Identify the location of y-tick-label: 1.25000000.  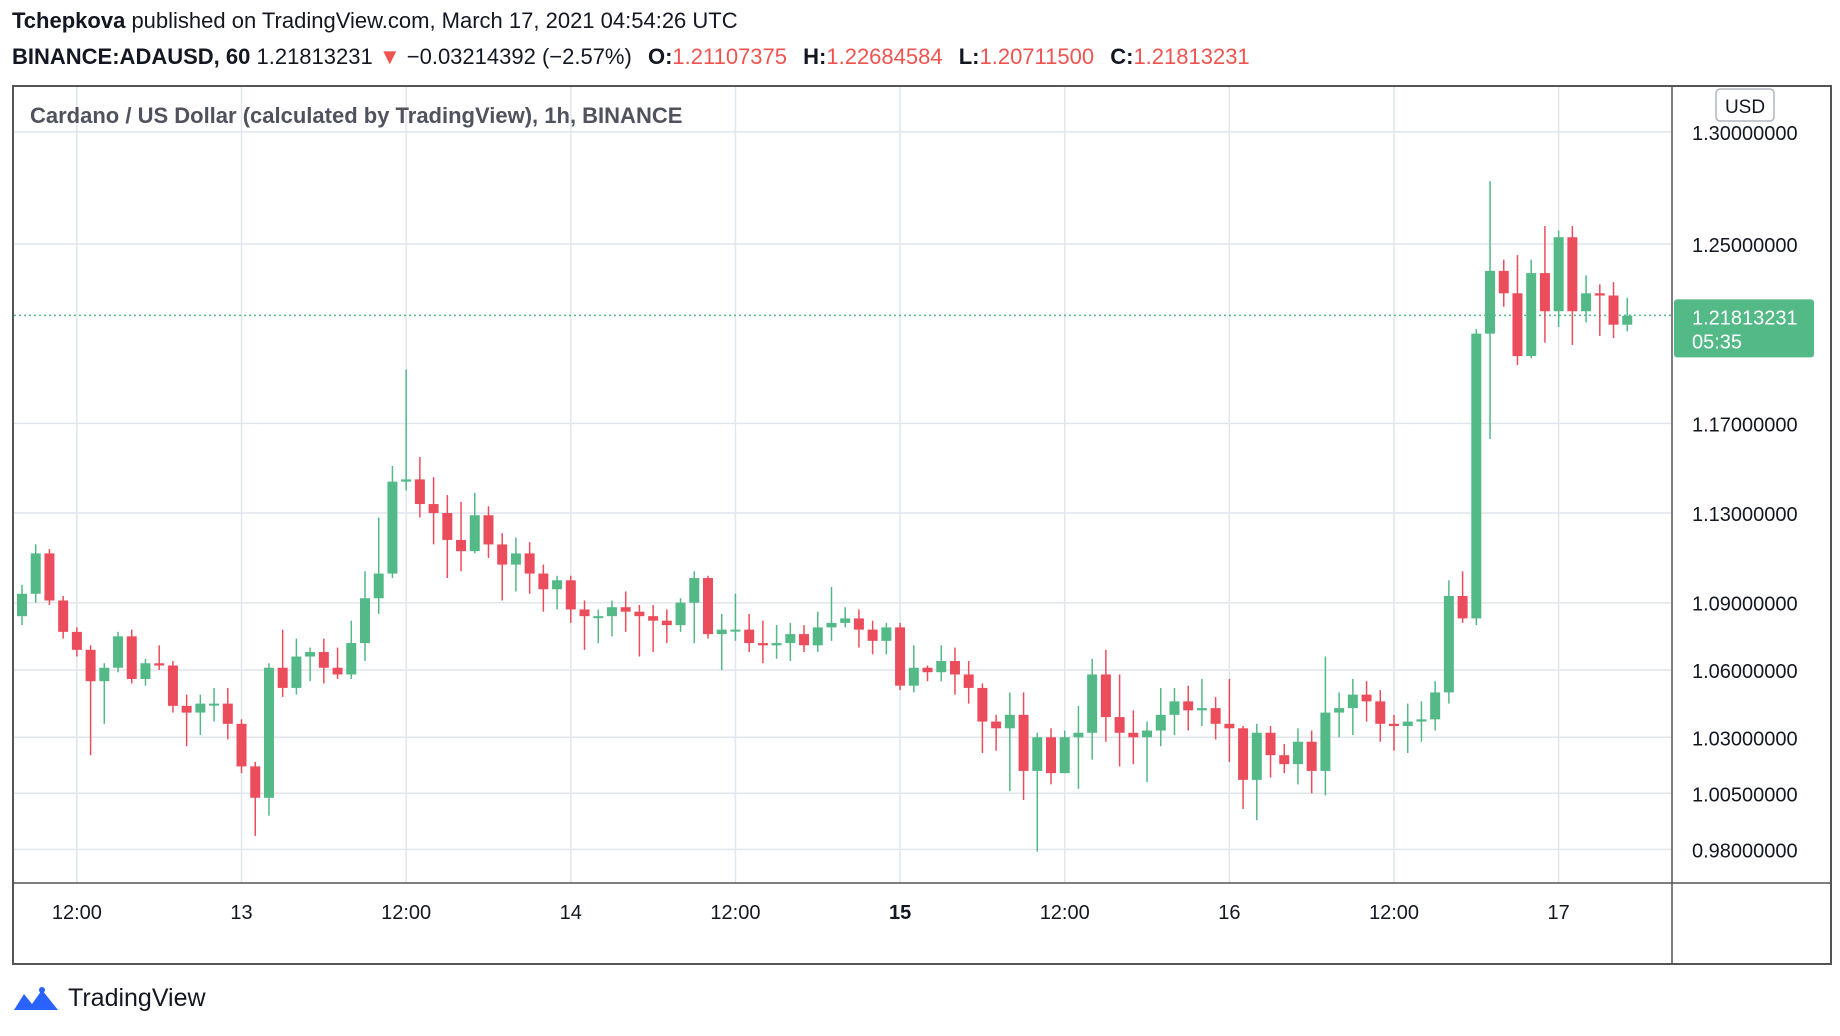
(1745, 246).